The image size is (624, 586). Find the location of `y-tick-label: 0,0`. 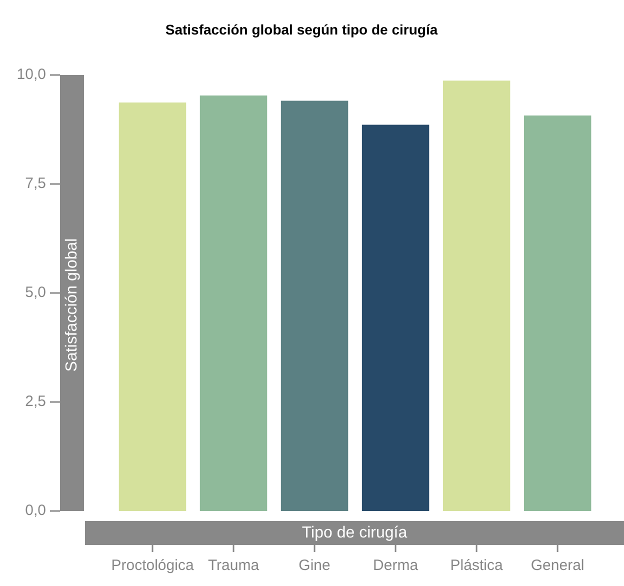

y-tick-label: 0,0 is located at coordinates (35, 511).